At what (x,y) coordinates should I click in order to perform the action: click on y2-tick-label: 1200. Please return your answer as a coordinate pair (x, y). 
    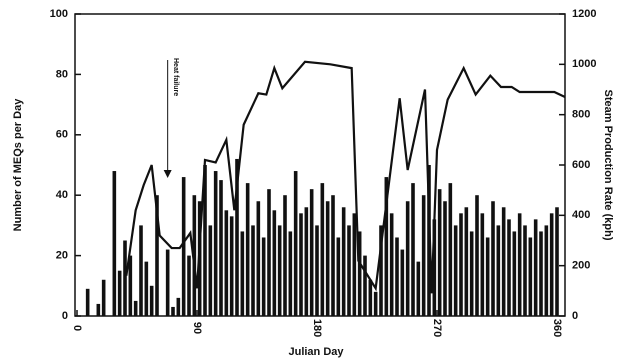
    Looking at the image, I should click on (584, 14).